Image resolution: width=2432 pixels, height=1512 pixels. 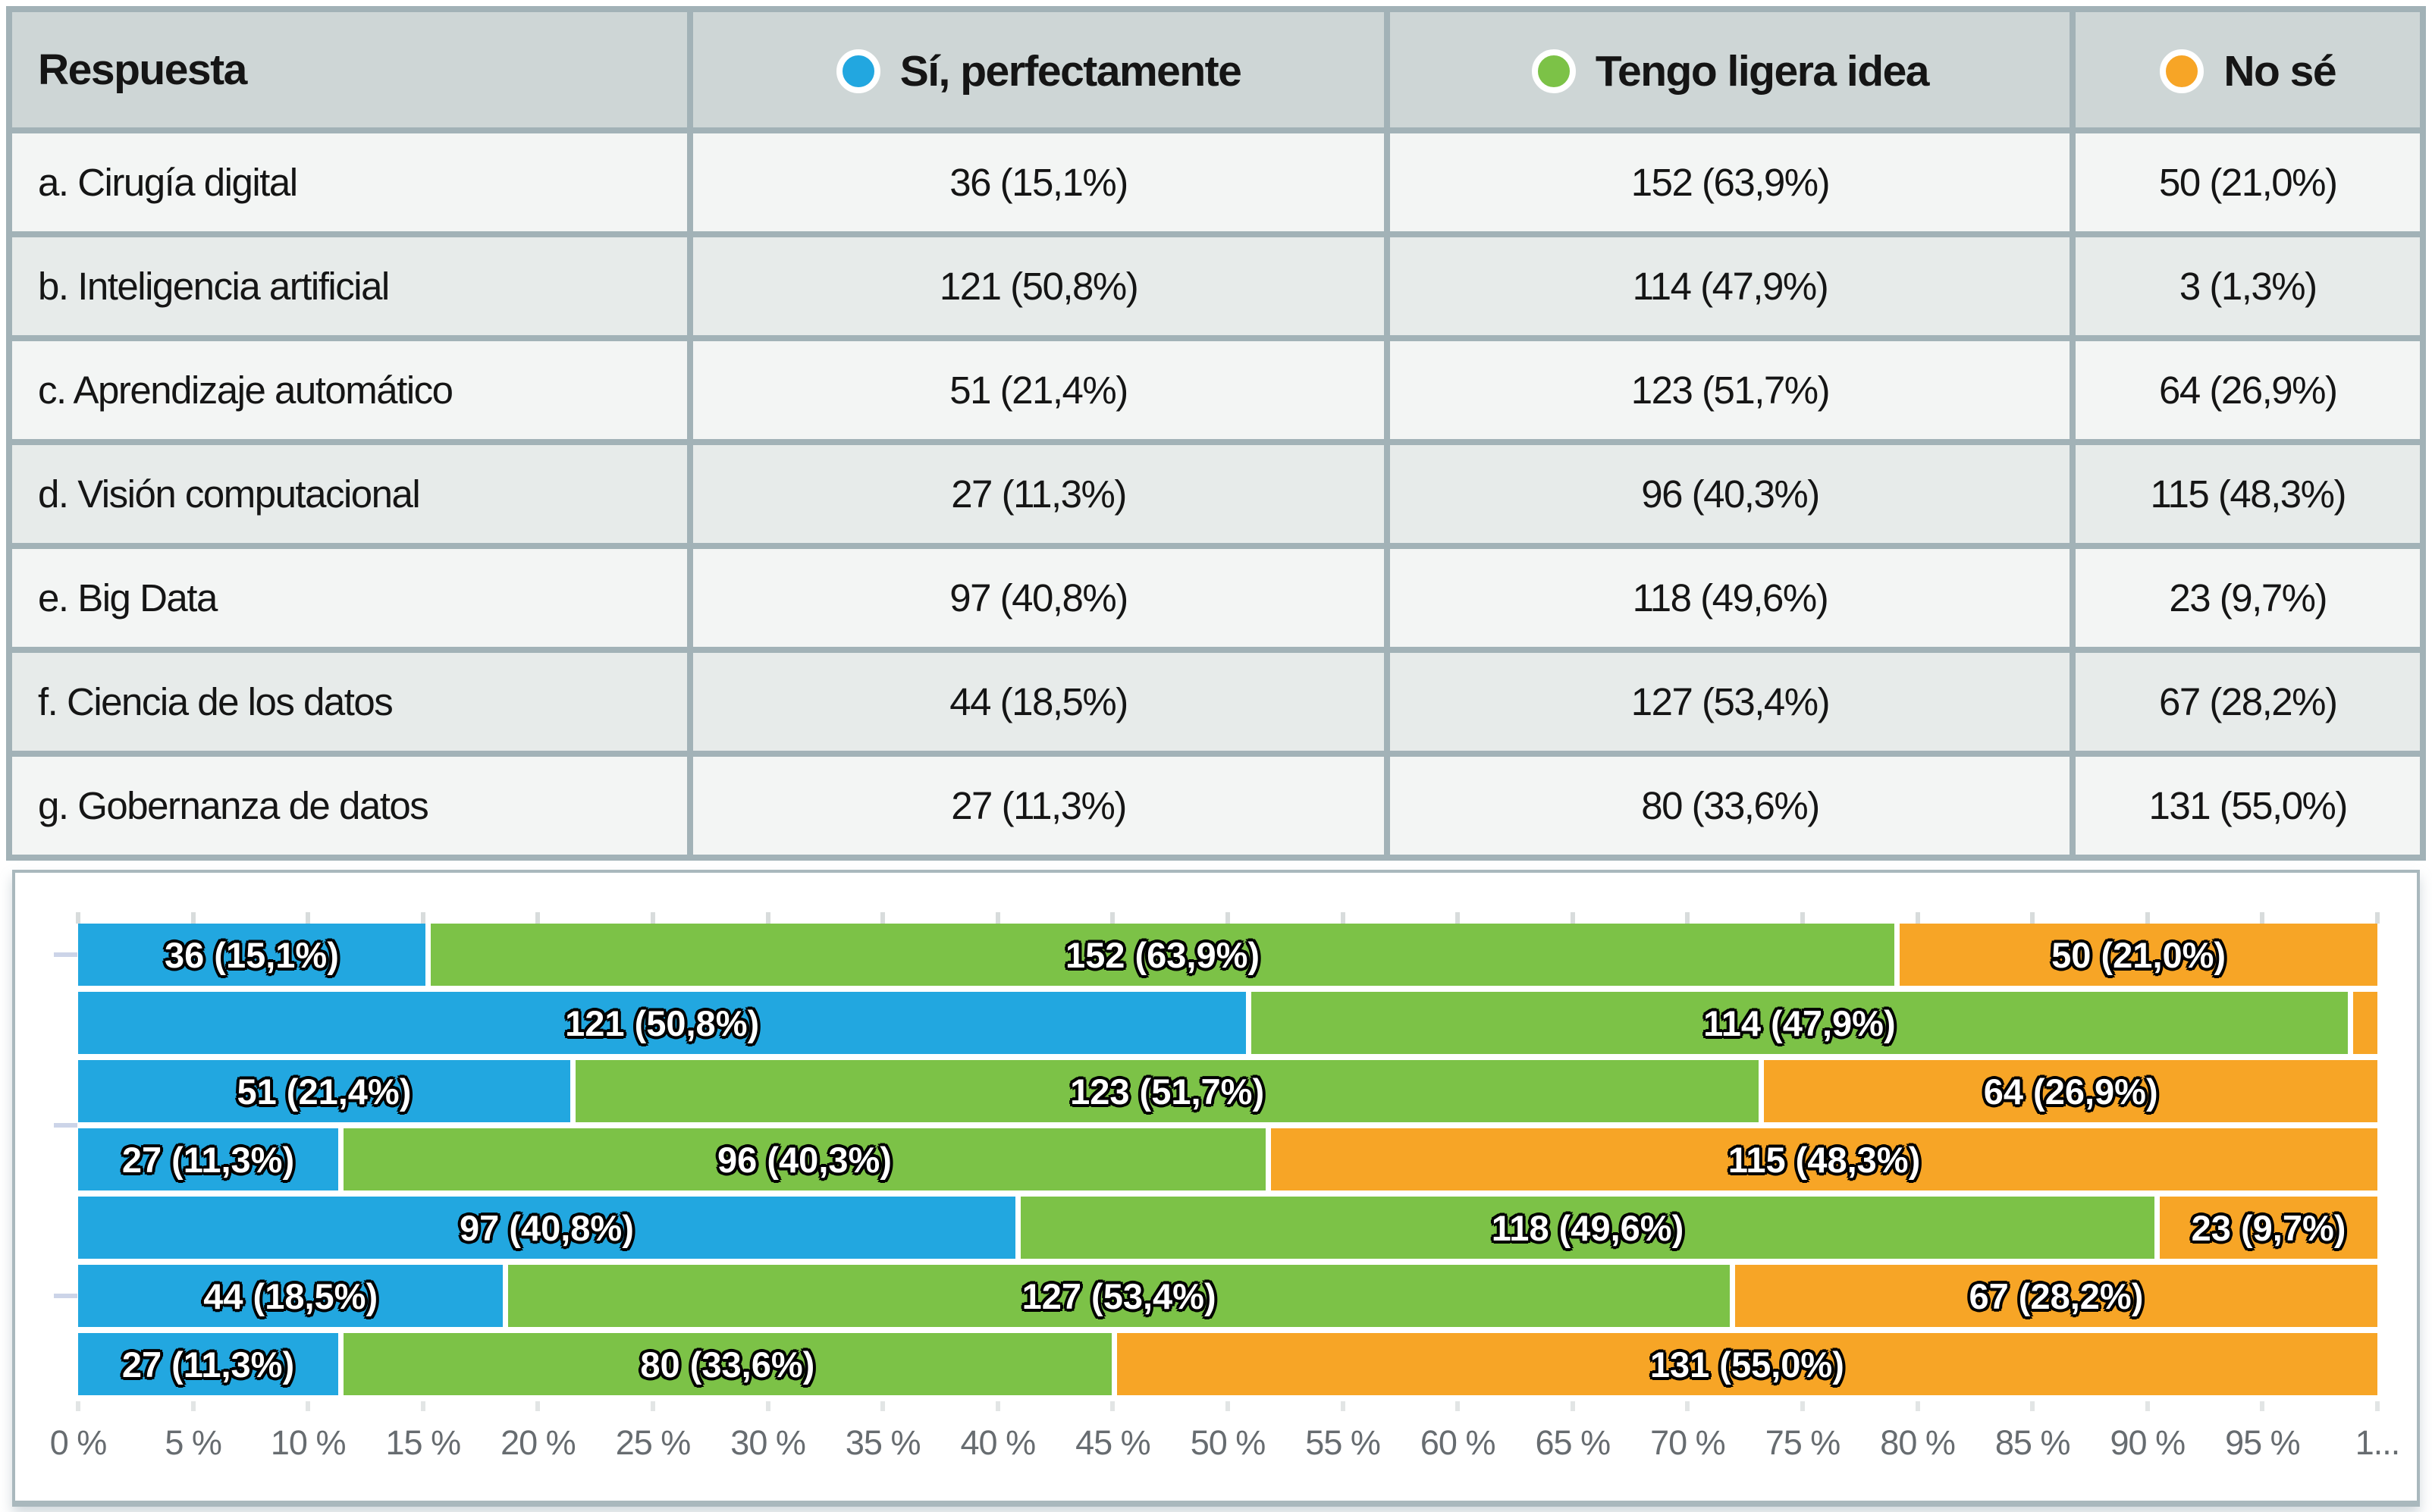 What do you see at coordinates (1038, 182) in the screenshot?
I see `value-cell: 36 (15,1%)` at bounding box center [1038, 182].